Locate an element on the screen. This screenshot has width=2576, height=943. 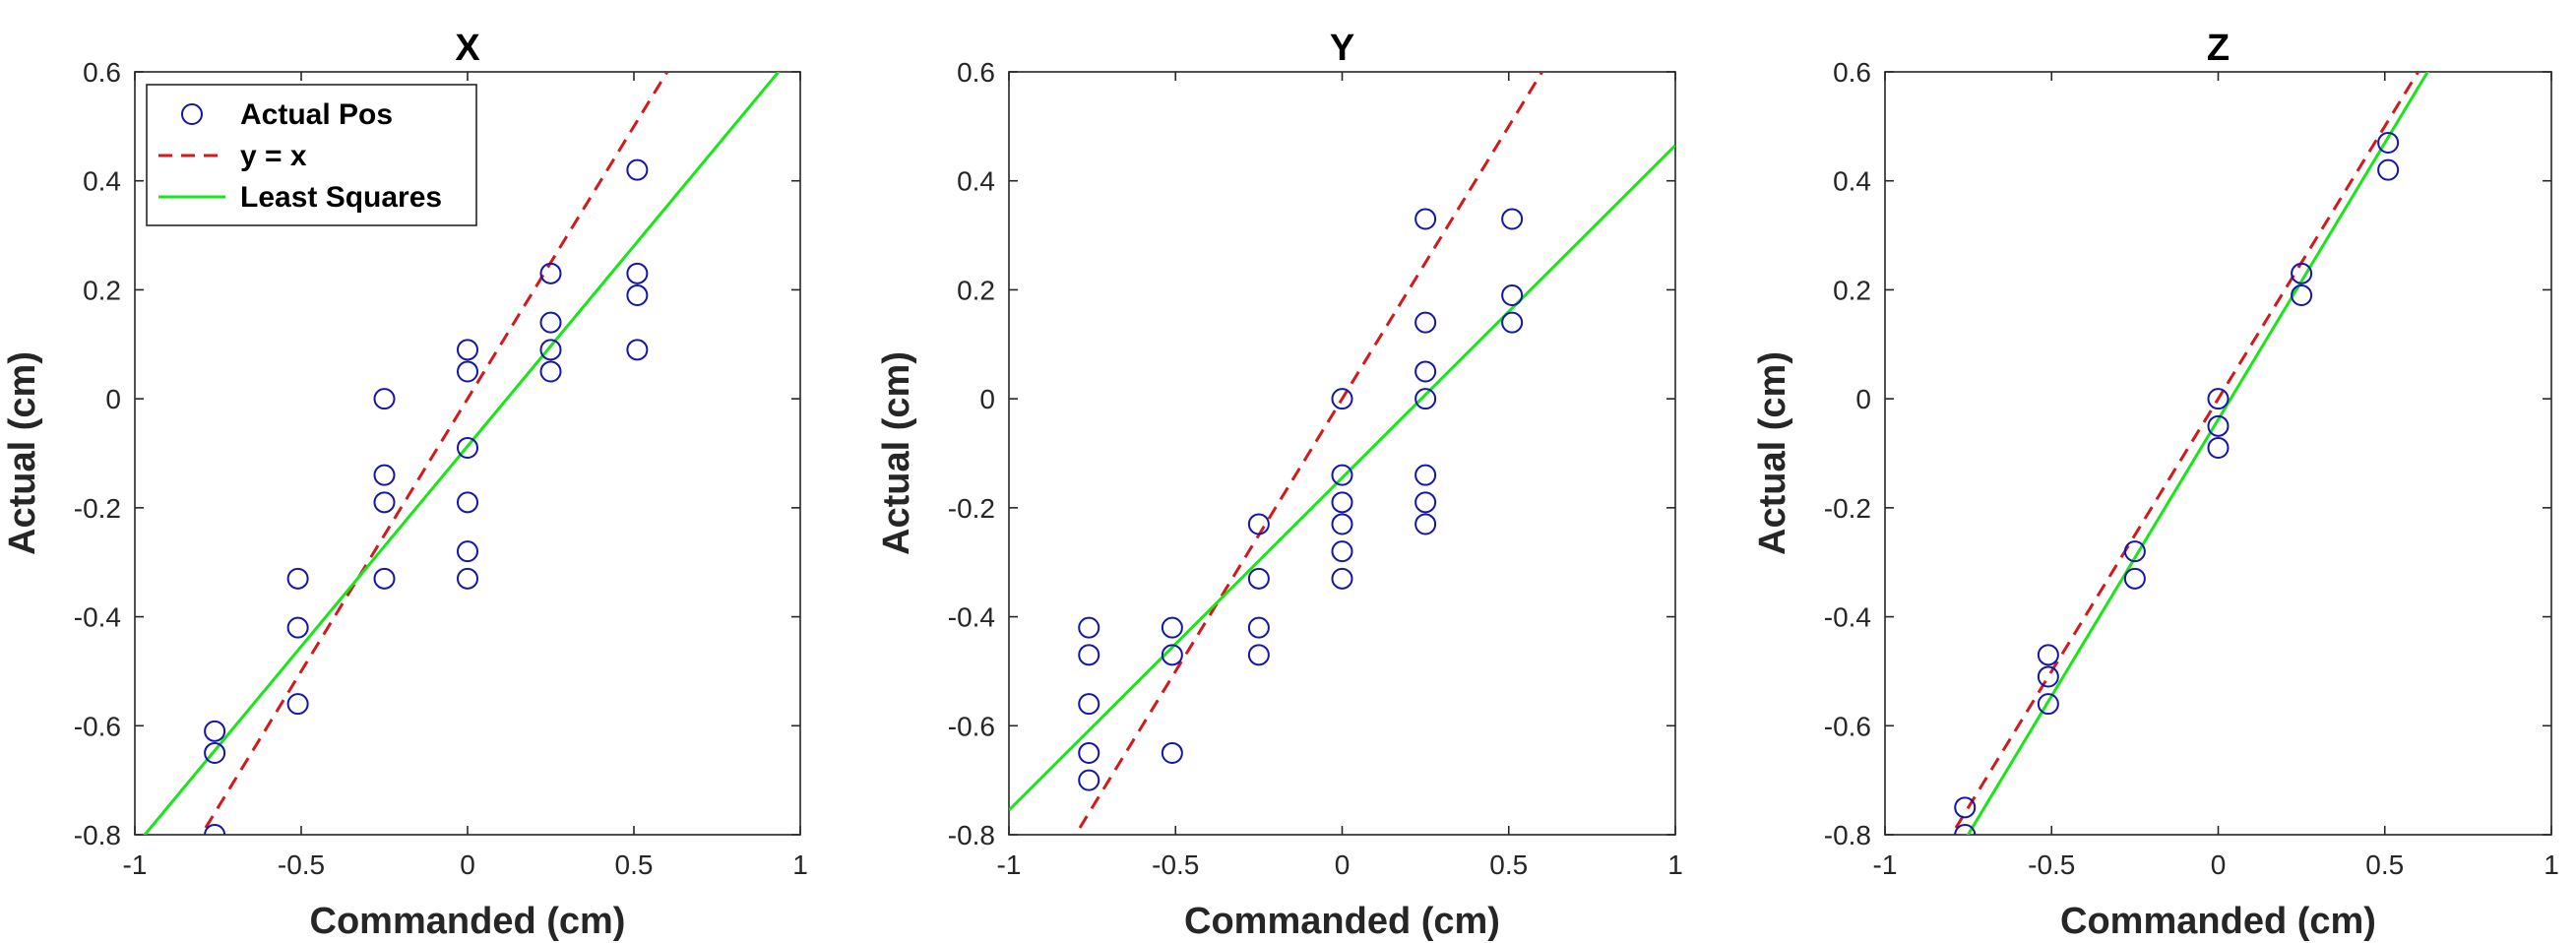
panel-title: X is located at coordinates (467, 48).